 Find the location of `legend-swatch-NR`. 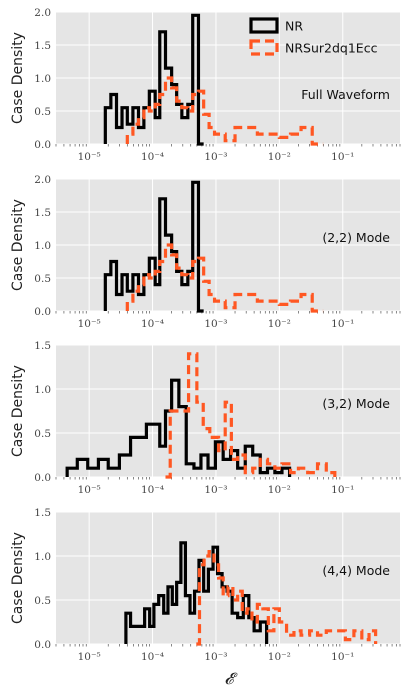

legend-swatch-NR is located at coordinates (264, 25).